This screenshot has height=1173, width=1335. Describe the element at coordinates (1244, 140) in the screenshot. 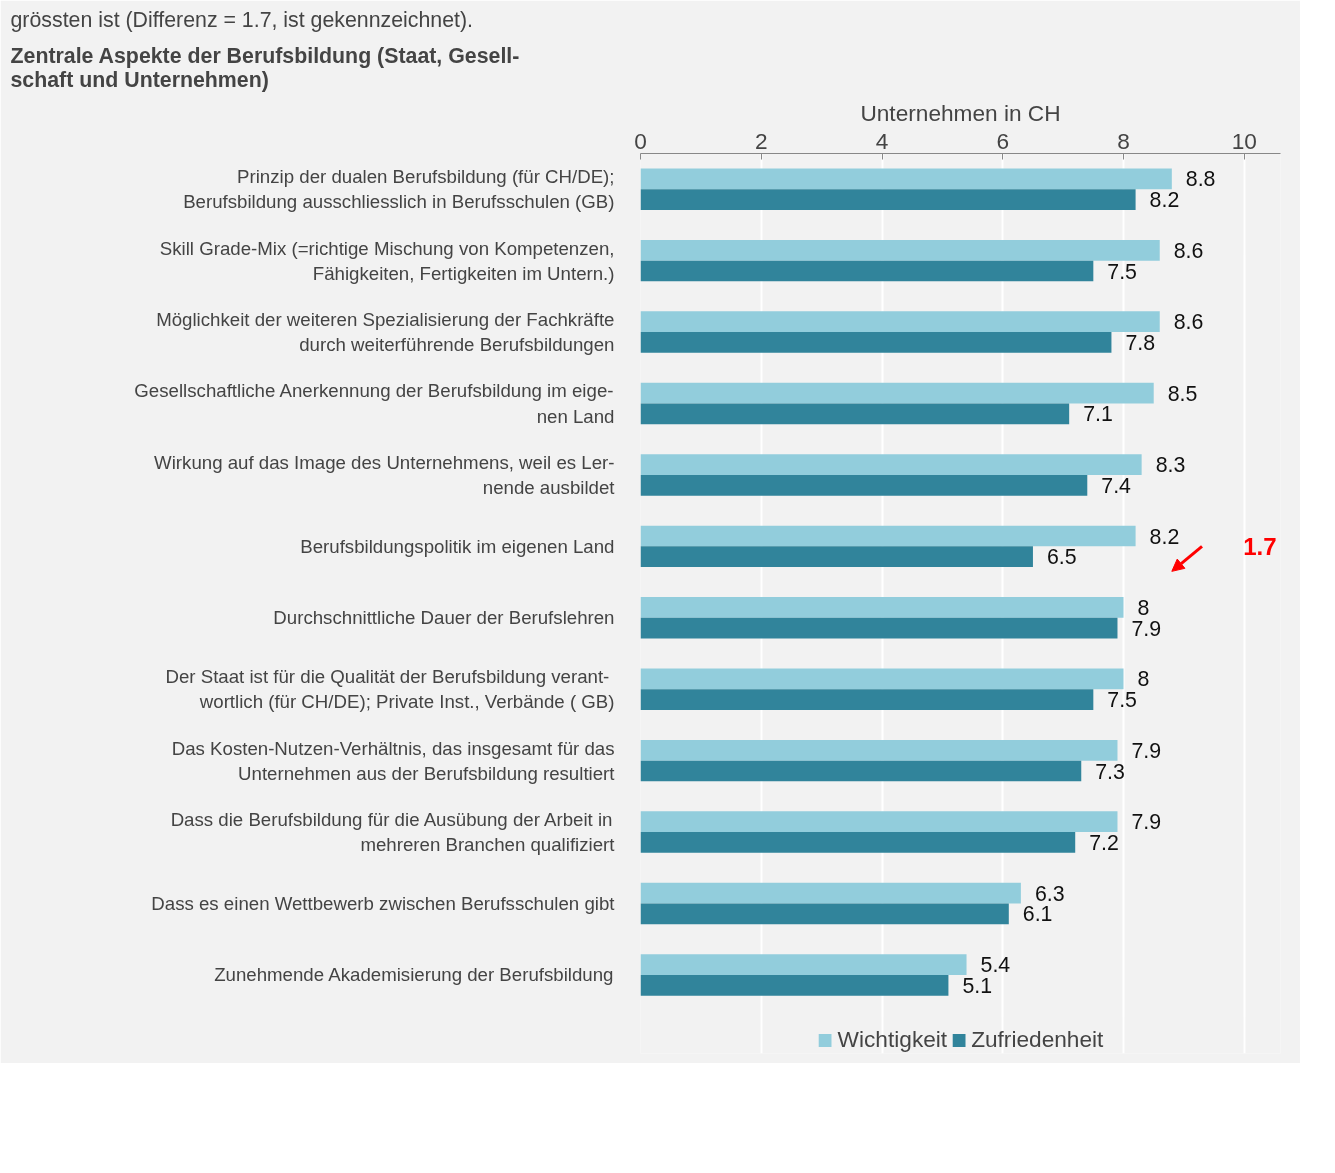

I see `x-tick-label: 10` at that location.